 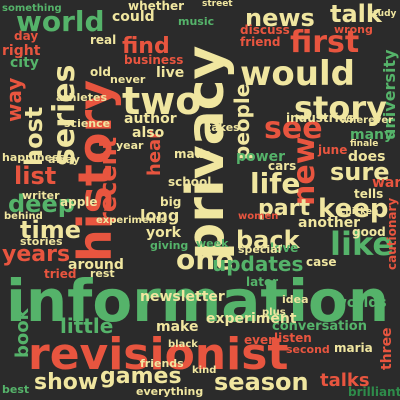 What do you see at coordinates (32, 8) in the screenshot?
I see `word-something: something` at bounding box center [32, 8].